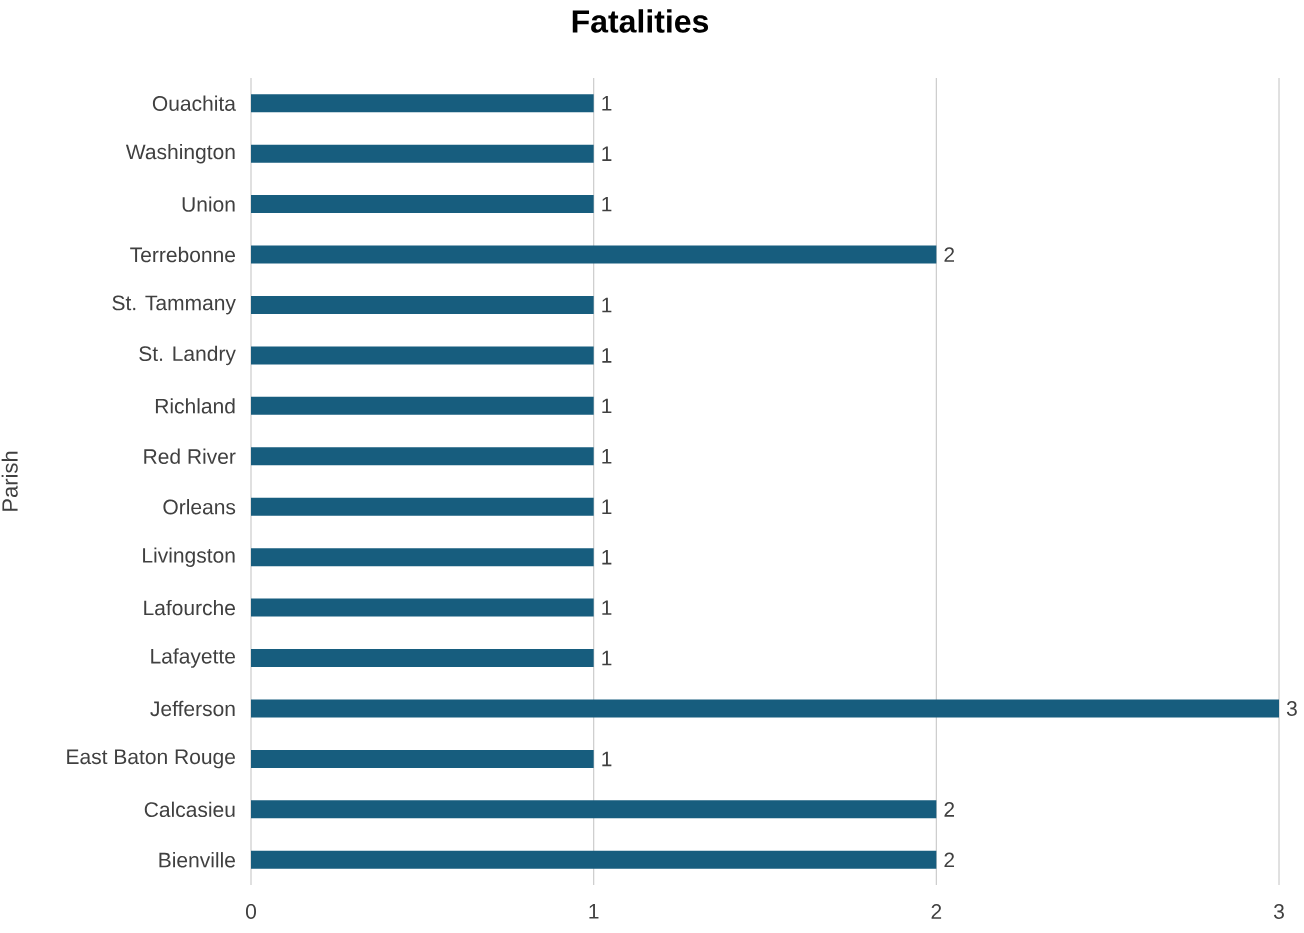 This screenshot has width=1304, height=933. I want to click on y-tick-label: Terrebonne, so click(182, 254).